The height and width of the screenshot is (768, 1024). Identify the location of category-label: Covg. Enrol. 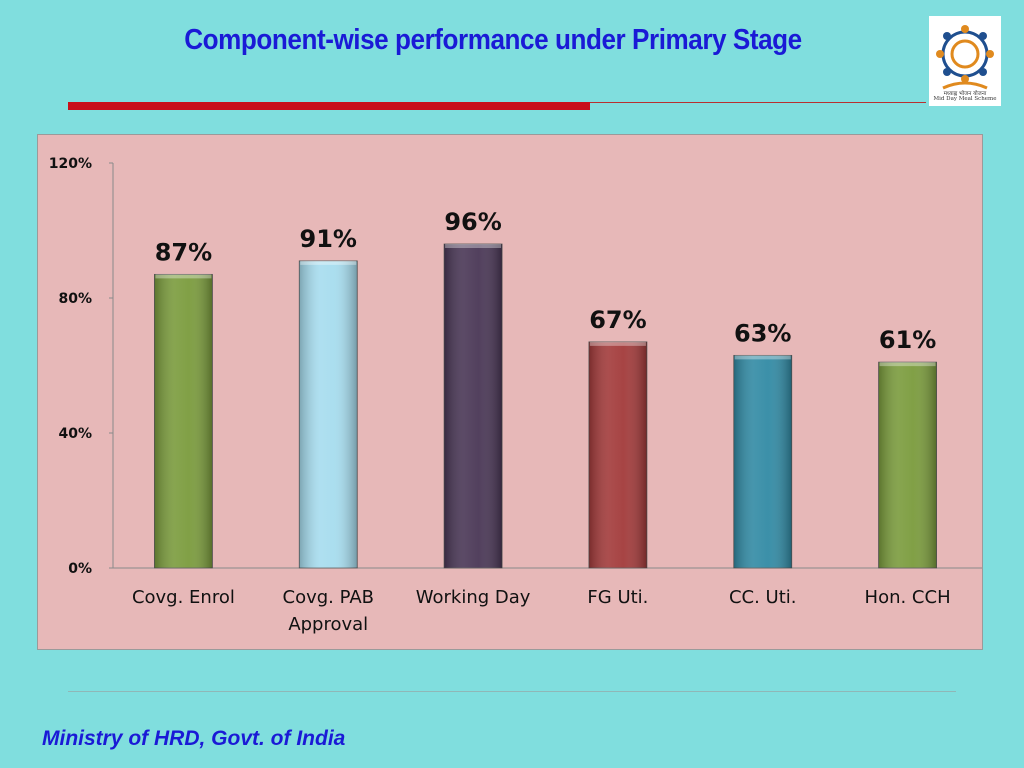
(183, 597).